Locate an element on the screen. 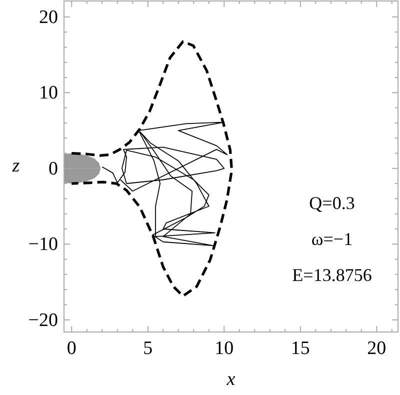 The image size is (400, 395). y-tick-label: 20 is located at coordinates (48, 17).